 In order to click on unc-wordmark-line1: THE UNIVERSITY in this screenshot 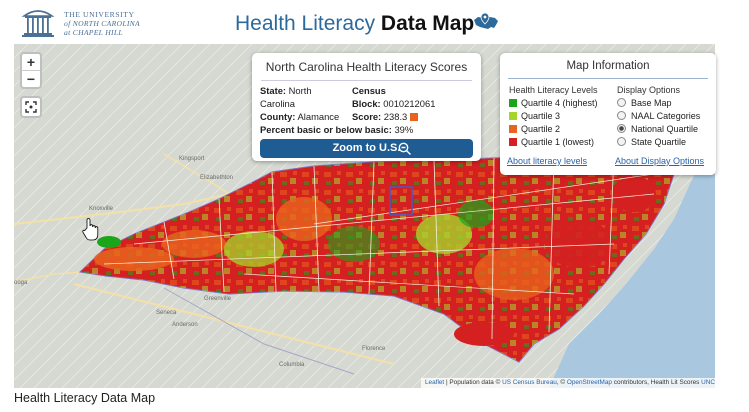, I will do `click(99, 14)`.